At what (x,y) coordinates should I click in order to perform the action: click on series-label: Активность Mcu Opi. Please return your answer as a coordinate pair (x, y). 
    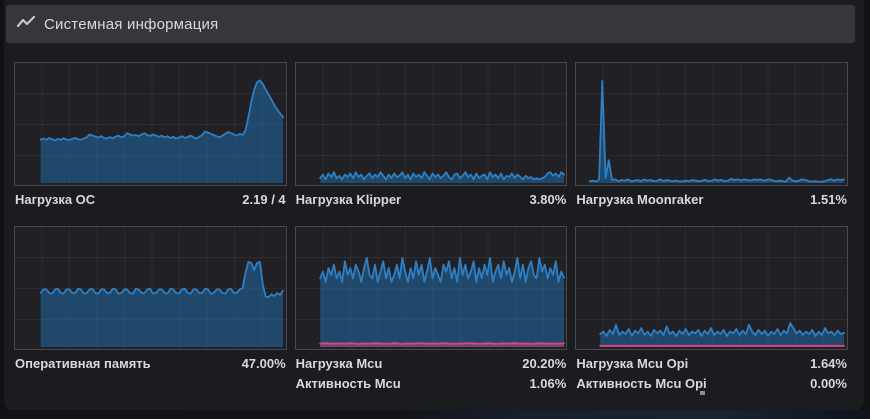
    Looking at the image, I should click on (641, 383).